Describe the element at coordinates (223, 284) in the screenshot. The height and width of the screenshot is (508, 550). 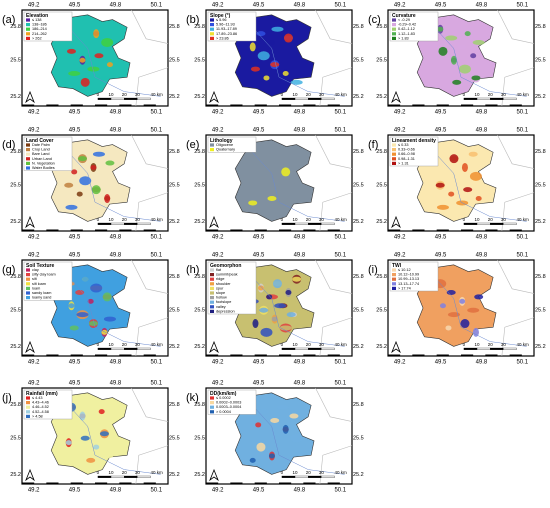
I see `legend-label: shoulder` at that location.